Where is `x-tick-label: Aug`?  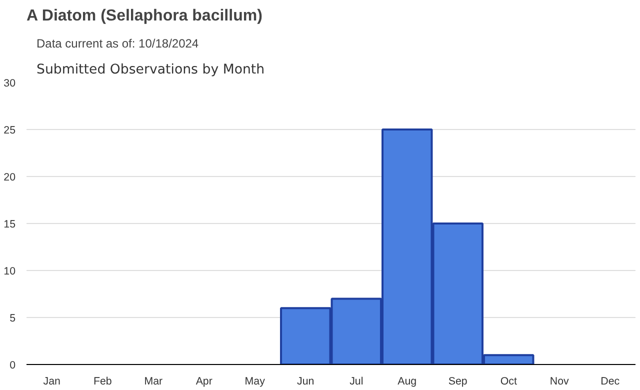
x-tick-label: Aug is located at coordinates (407, 382).